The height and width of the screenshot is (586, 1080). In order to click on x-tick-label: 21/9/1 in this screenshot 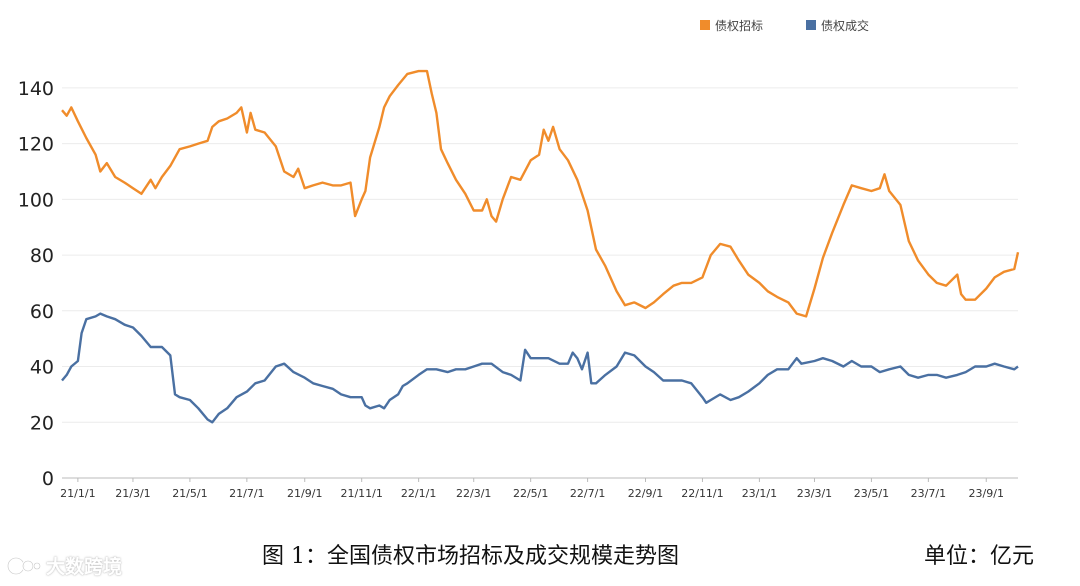, I will do `click(304, 493)`.